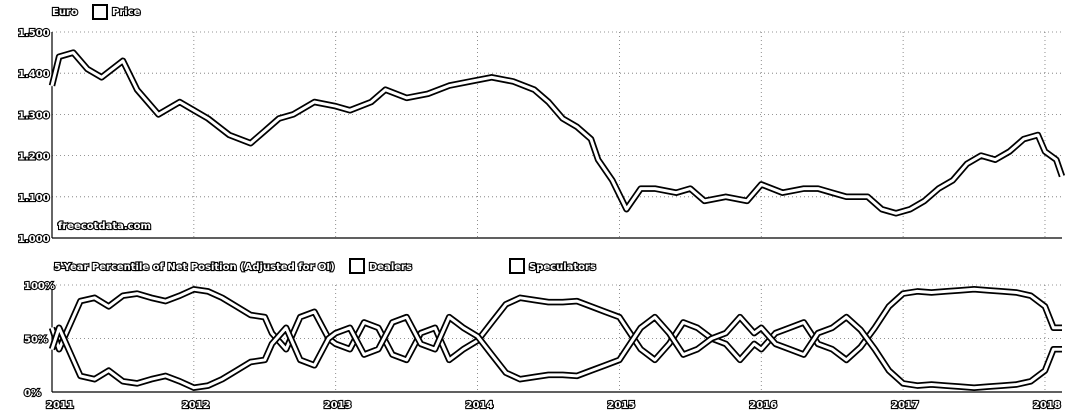 The image size is (1080, 419). What do you see at coordinates (39, 340) in the screenshot?
I see `cot-y-tick-labels: 0% 50% 100%` at bounding box center [39, 340].